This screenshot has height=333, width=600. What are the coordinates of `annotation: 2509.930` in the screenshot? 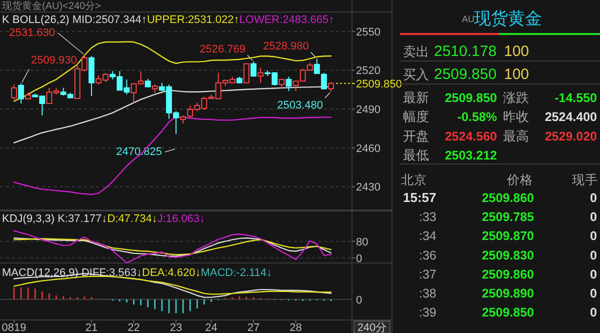 It's located at (54, 60).